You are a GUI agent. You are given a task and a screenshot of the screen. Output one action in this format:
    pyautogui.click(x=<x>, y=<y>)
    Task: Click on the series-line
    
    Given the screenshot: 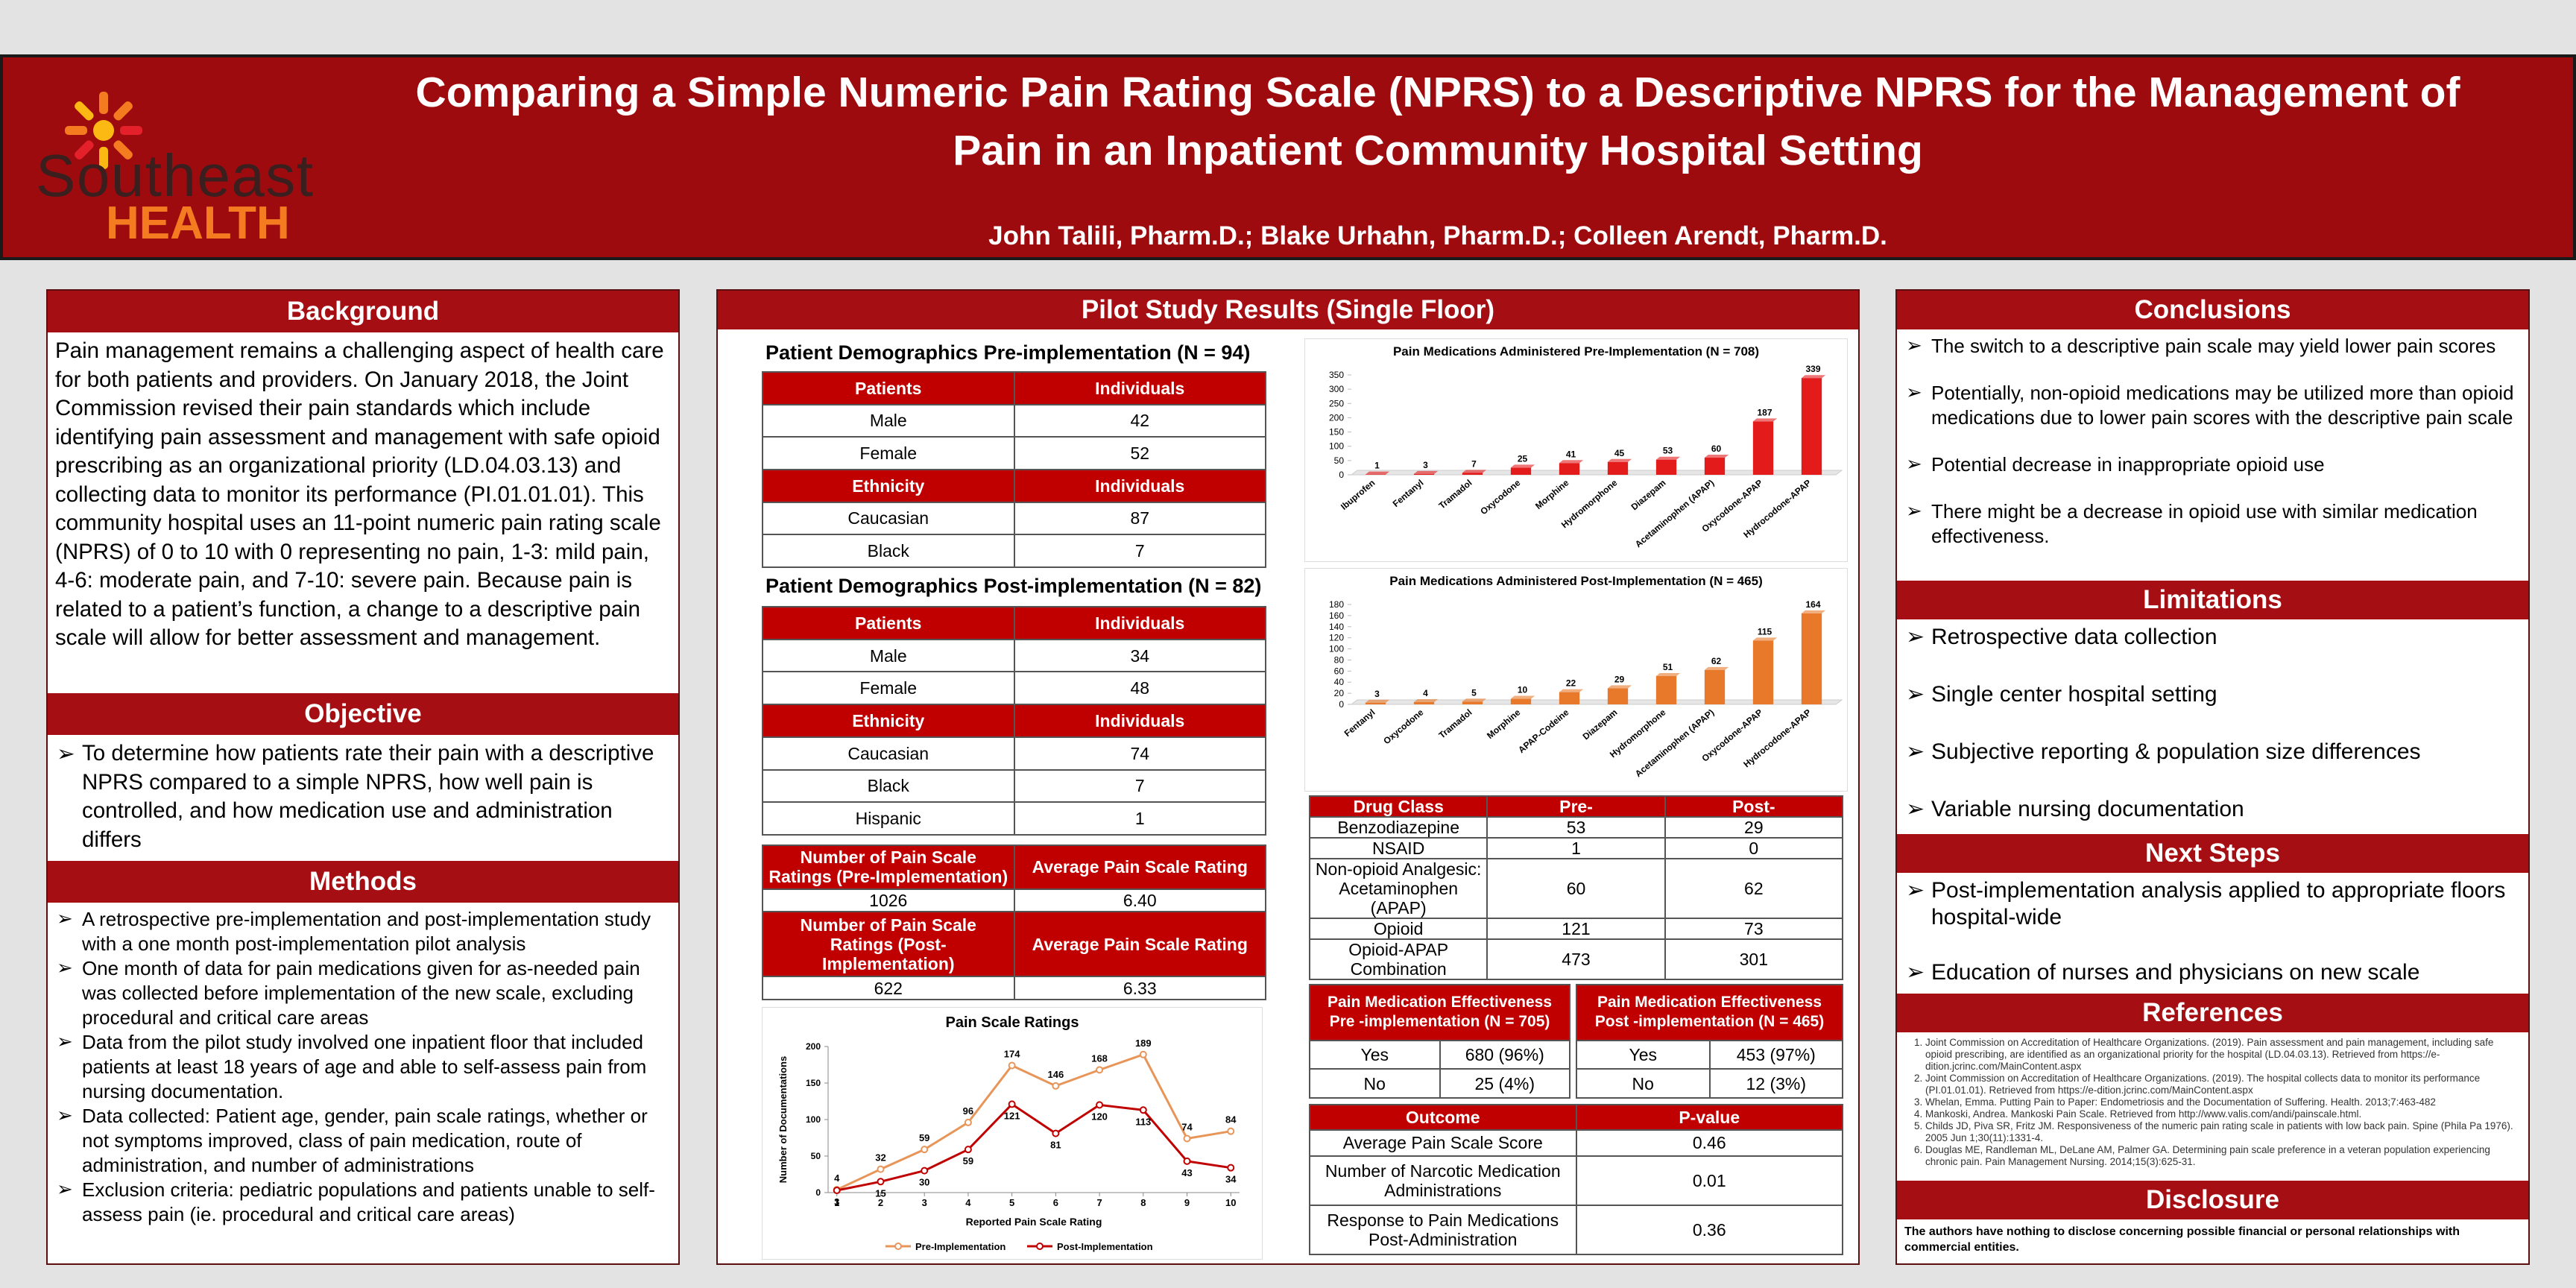 What is the action you would take?
    pyautogui.click(x=1033, y=1147)
    